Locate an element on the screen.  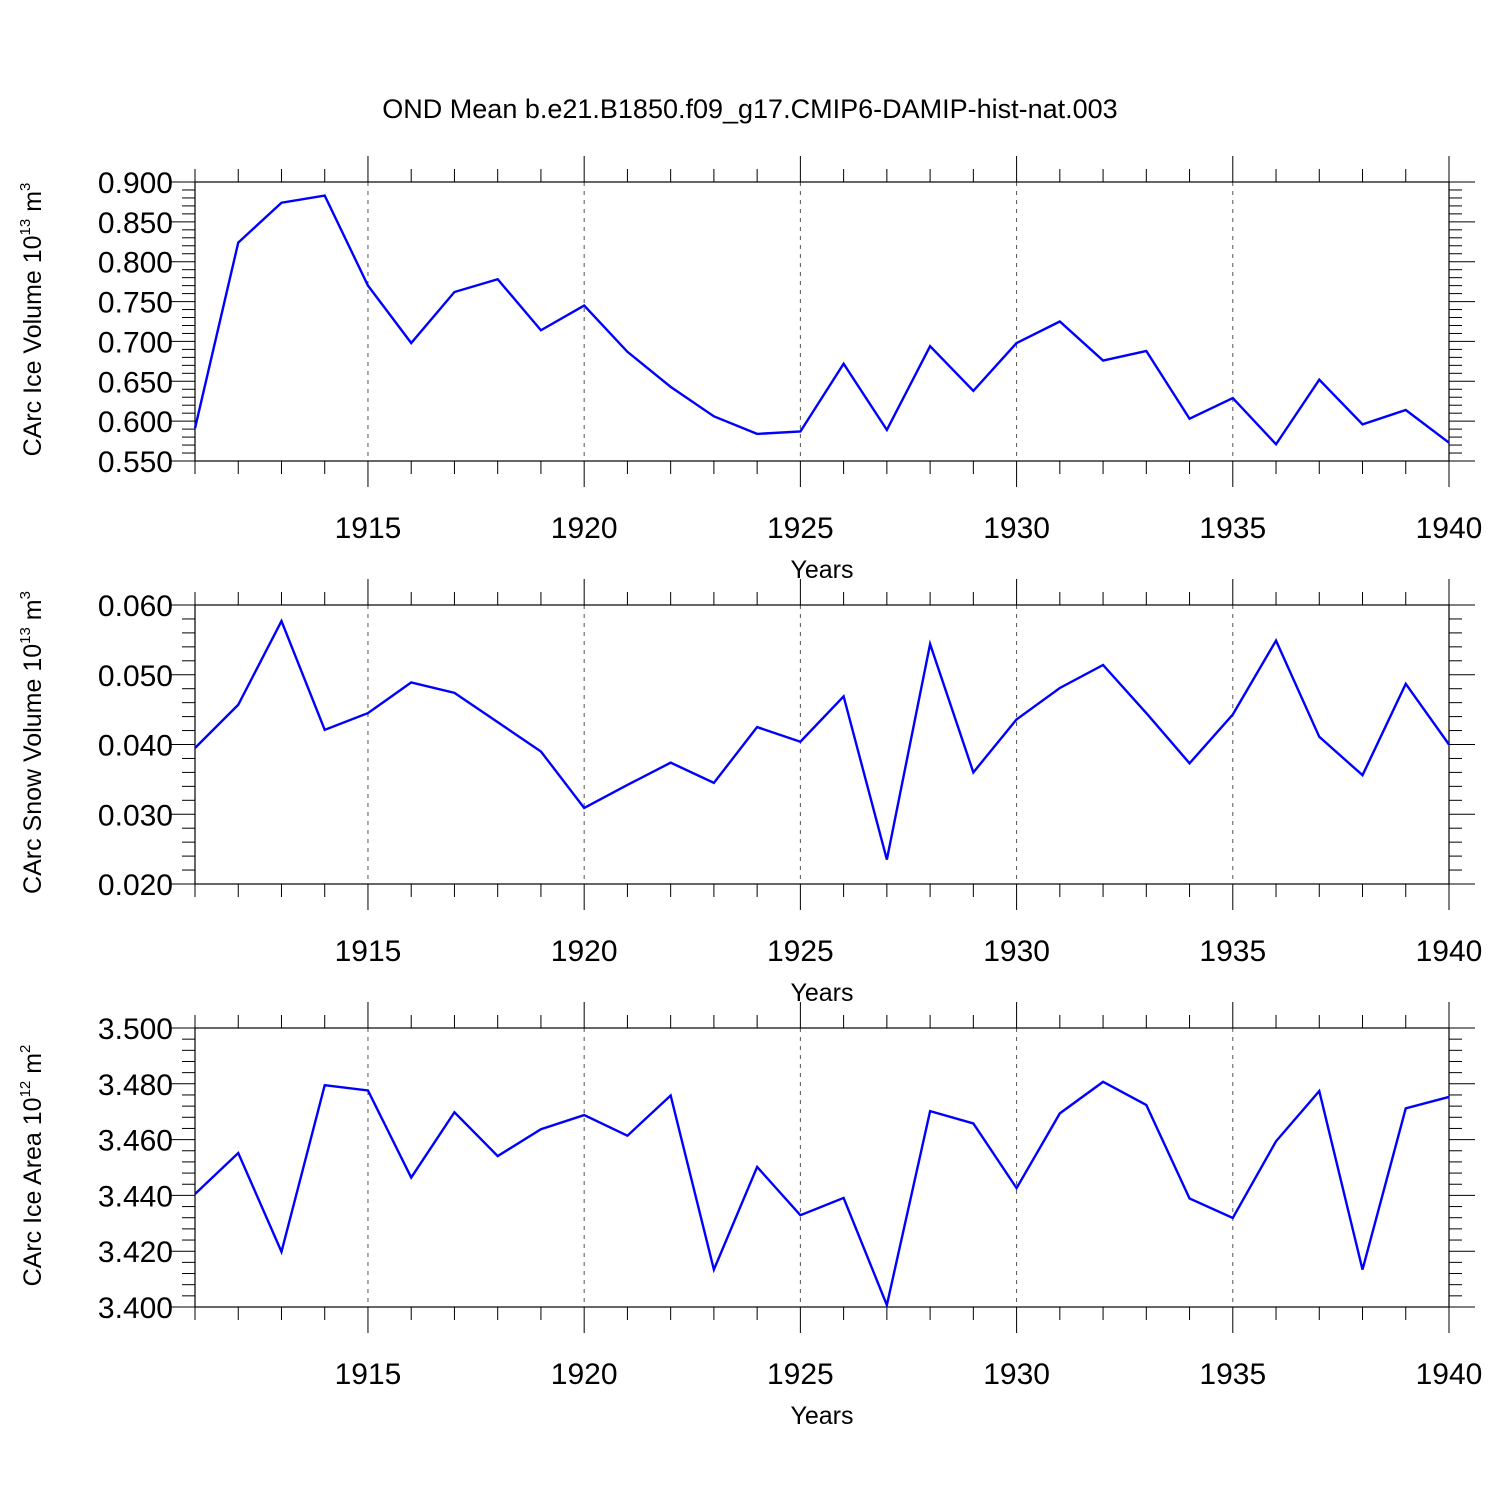
y-tick-label: 0.850 is located at coordinates (135, 223).